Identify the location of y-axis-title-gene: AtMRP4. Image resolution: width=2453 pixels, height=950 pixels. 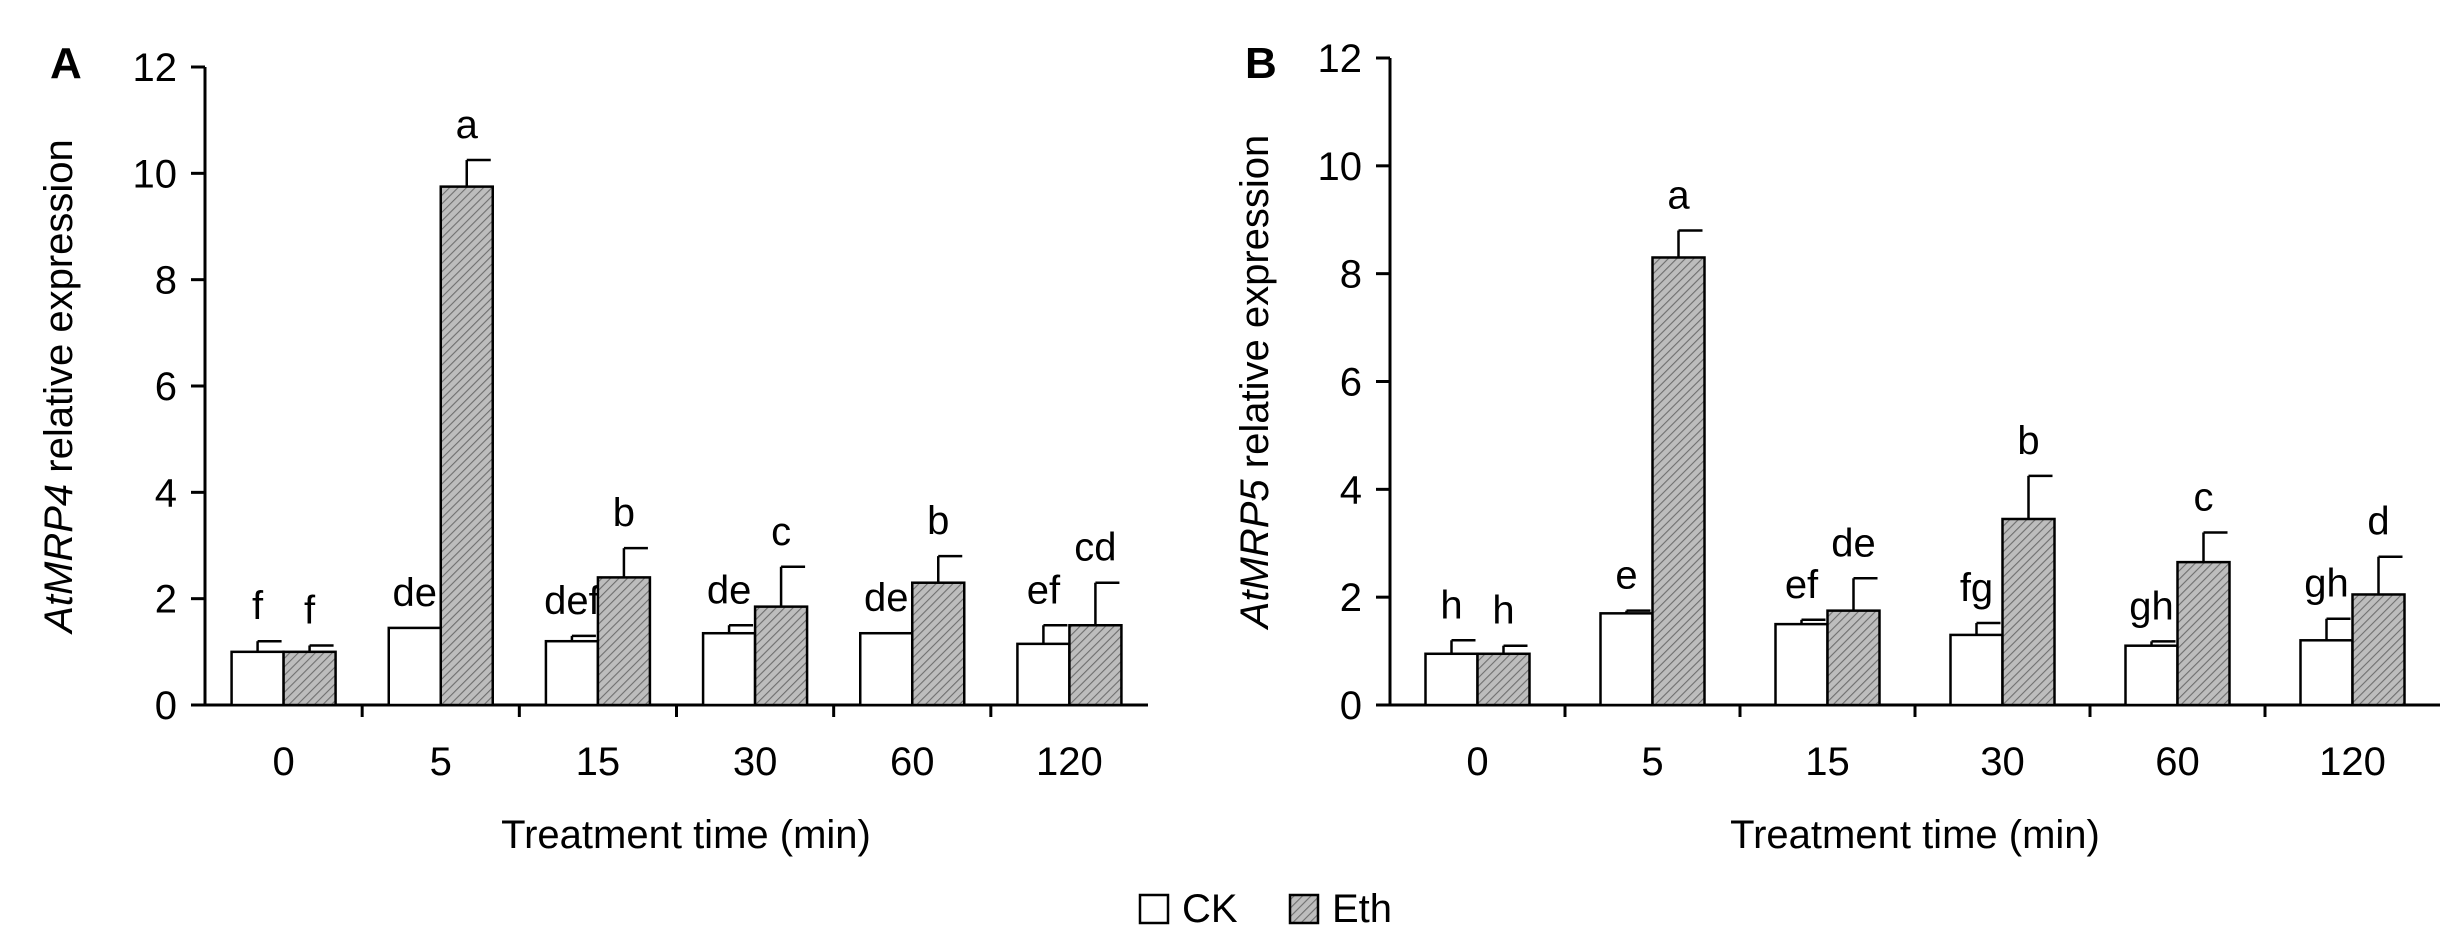
(59, 559).